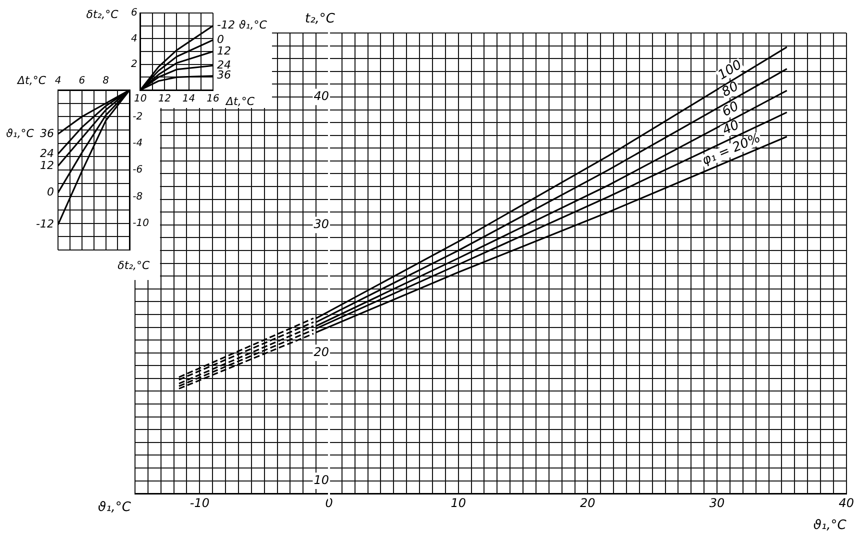  Describe the element at coordinates (717, 503) in the screenshot. I see `x-tick-label: 30` at that location.